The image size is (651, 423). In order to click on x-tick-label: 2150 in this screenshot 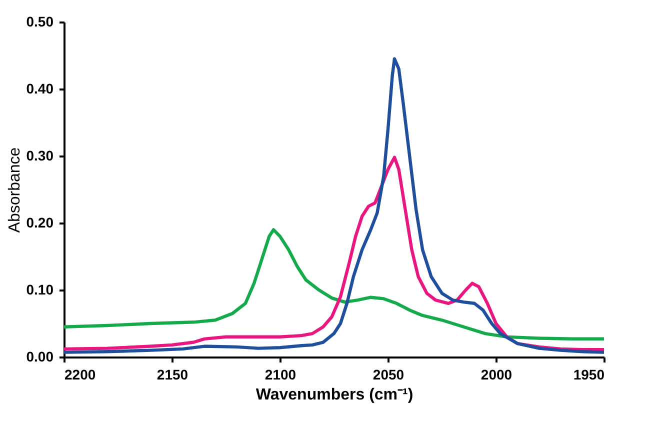, I will do `click(172, 374)`.